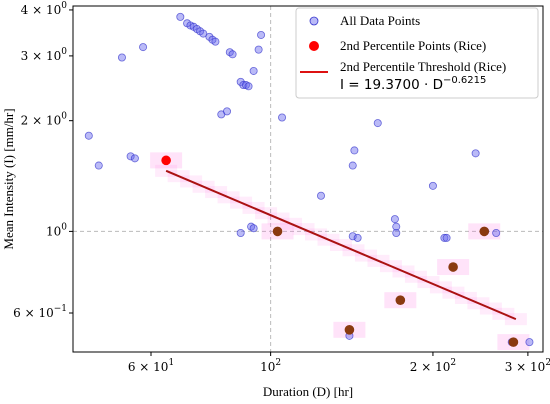 The height and width of the screenshot is (404, 550). What do you see at coordinates (380, 20) in the screenshot?
I see `legend-label-all-data: All Data Points` at bounding box center [380, 20].